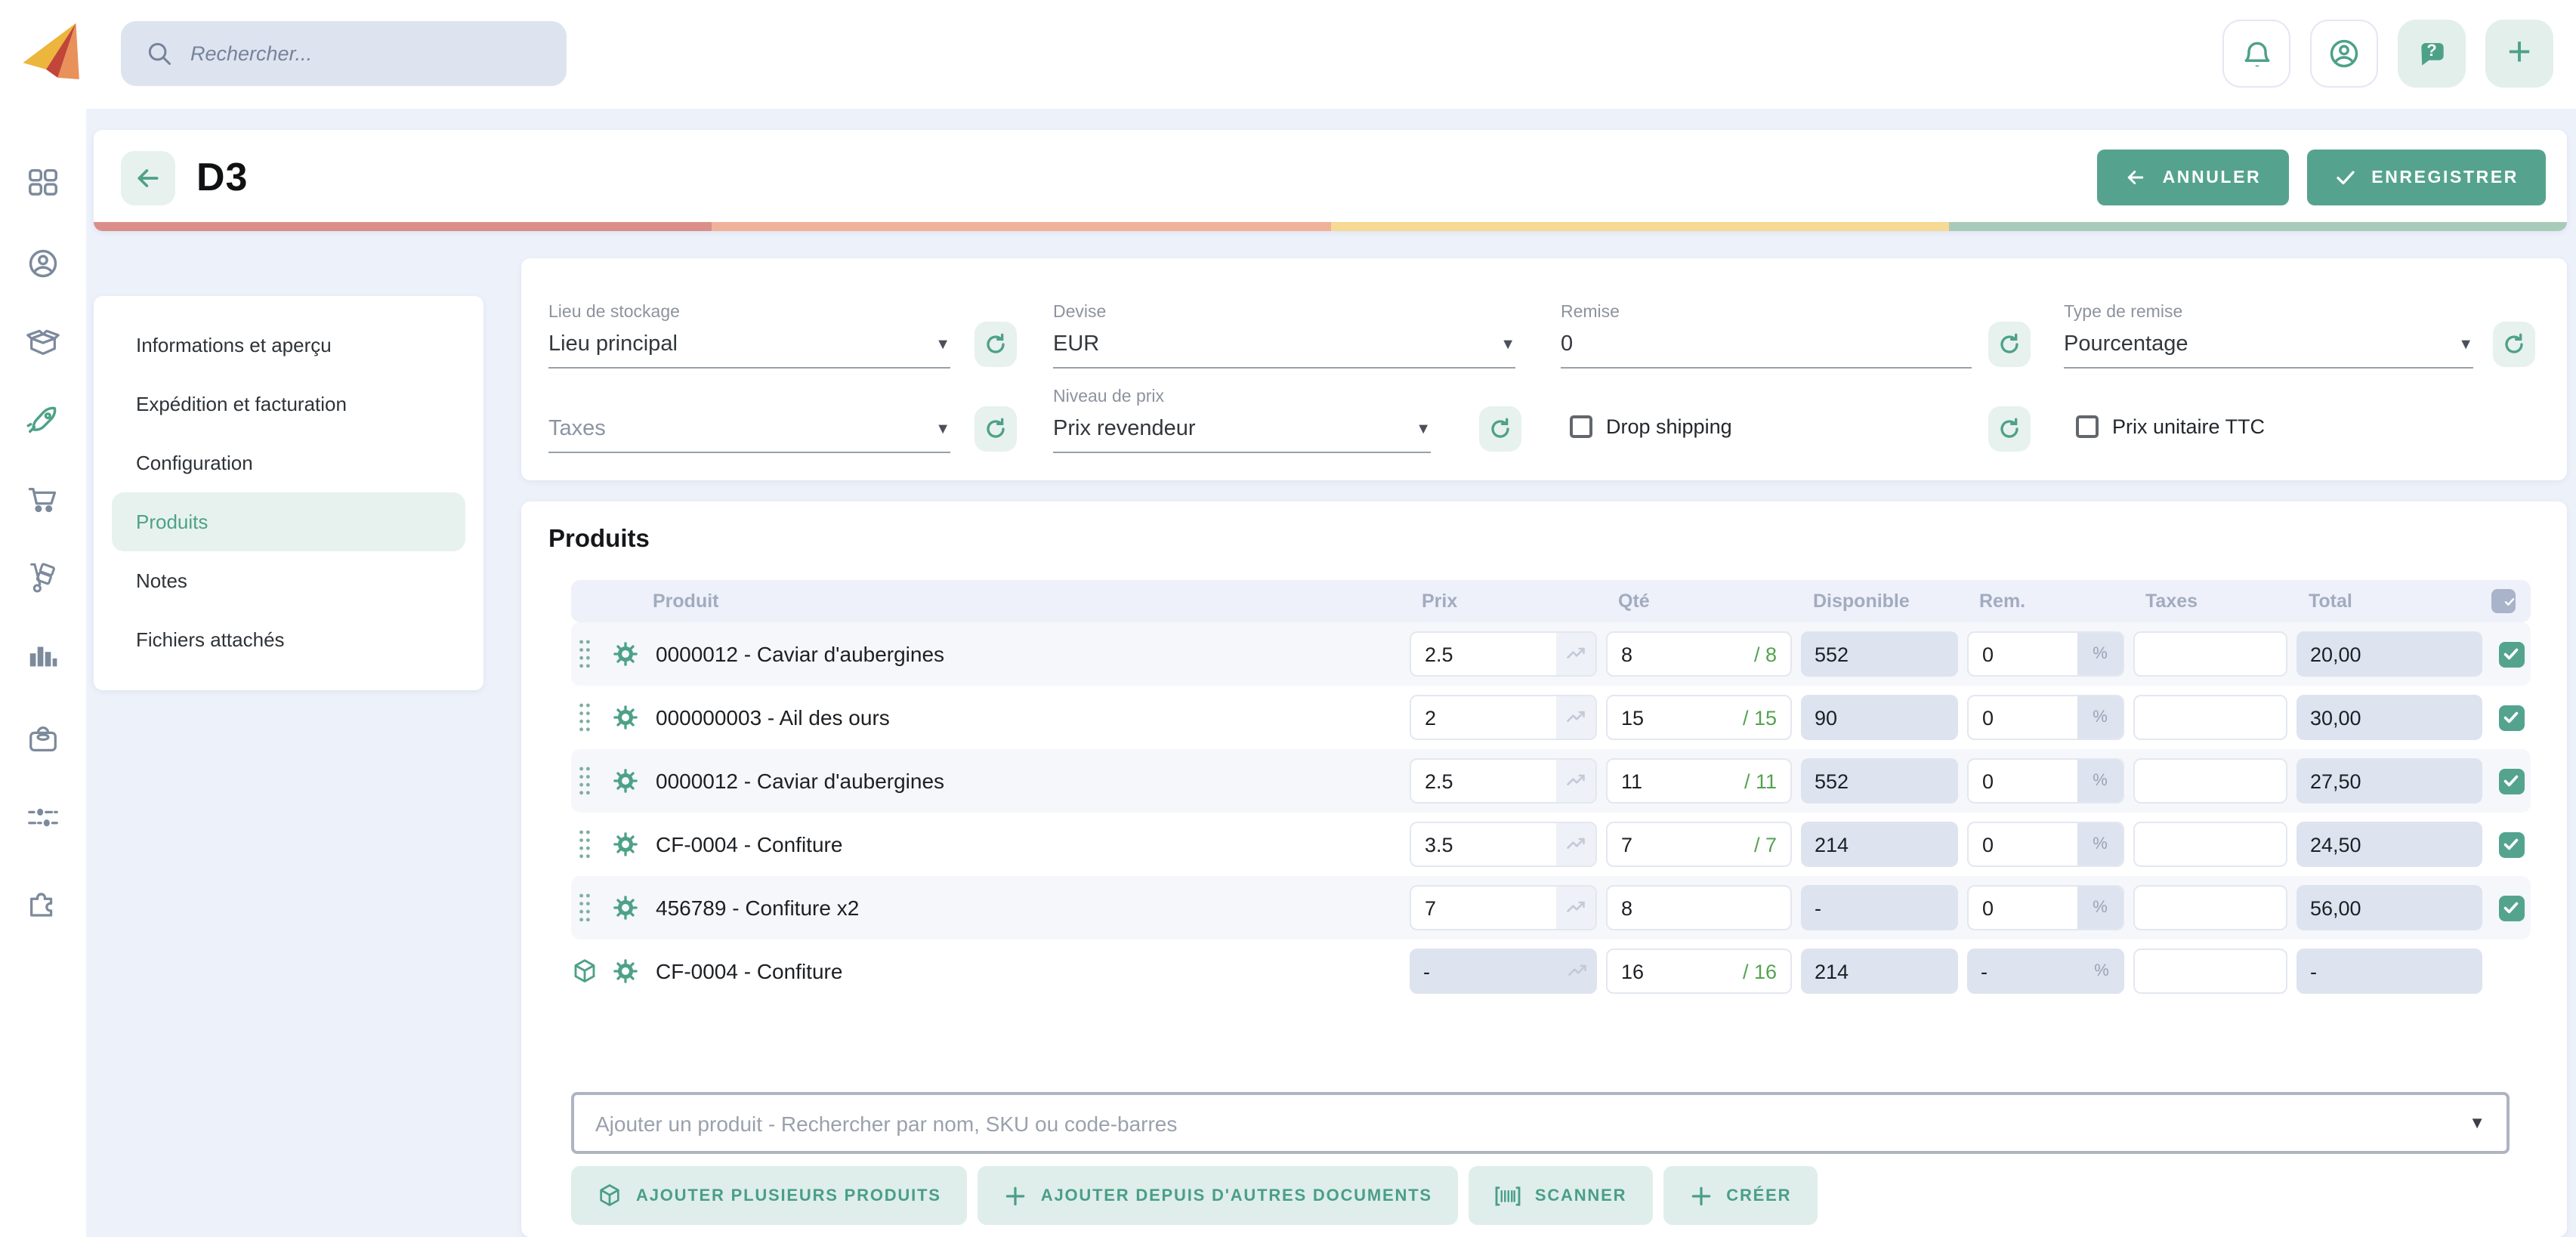  Describe the element at coordinates (241, 404) in the screenshot. I see `nav-item-expedition: Expédition et facturation` at that location.